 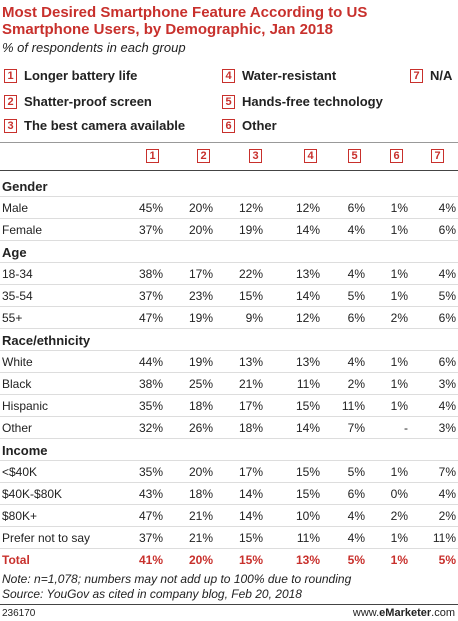 What do you see at coordinates (405, 613) in the screenshot?
I see `brand-part: eMarketer` at bounding box center [405, 613].